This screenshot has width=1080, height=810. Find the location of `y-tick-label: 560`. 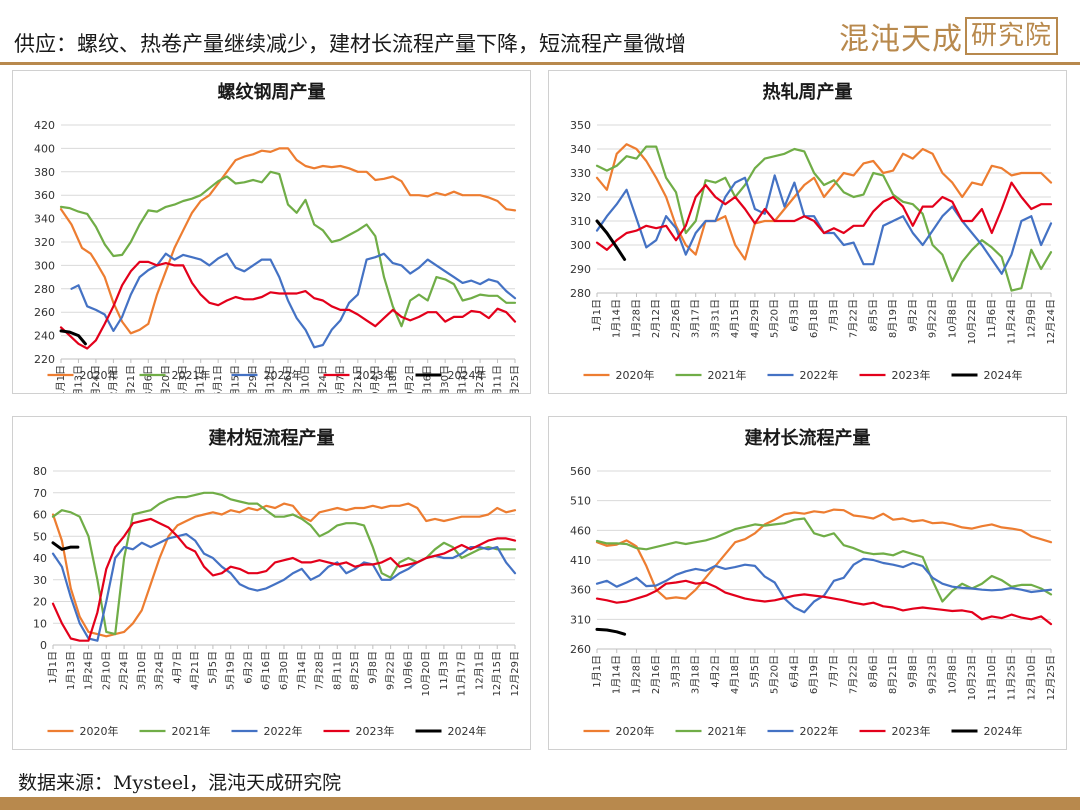

y-tick-label: 560 is located at coordinates (580, 471).